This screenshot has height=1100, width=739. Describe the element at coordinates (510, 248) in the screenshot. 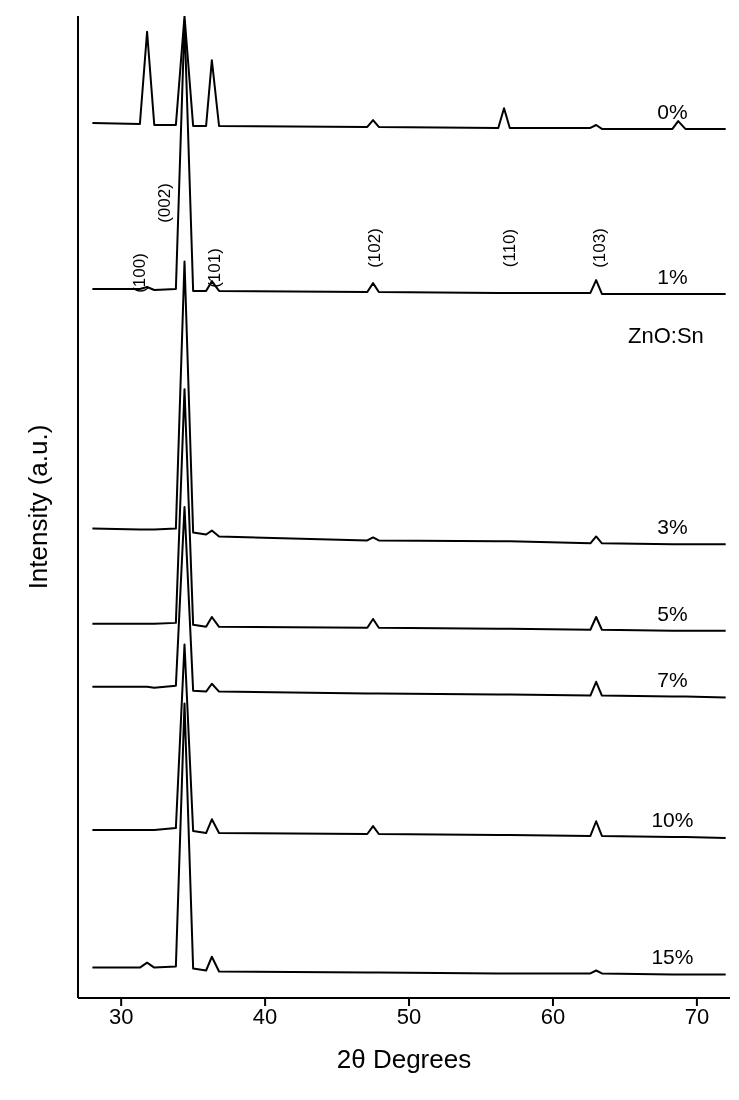

I see `annotation: (110)` at that location.